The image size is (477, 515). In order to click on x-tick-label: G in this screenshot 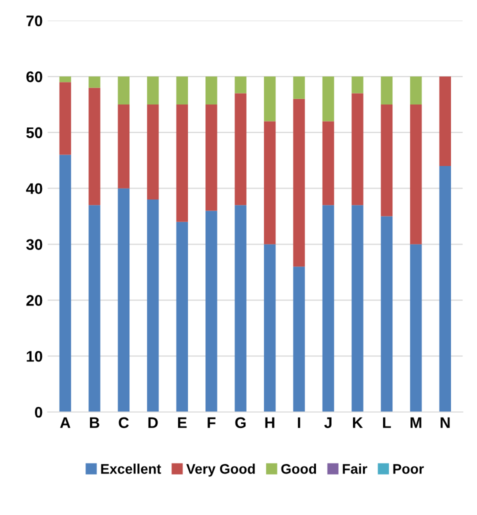, I will do `click(240, 422)`.